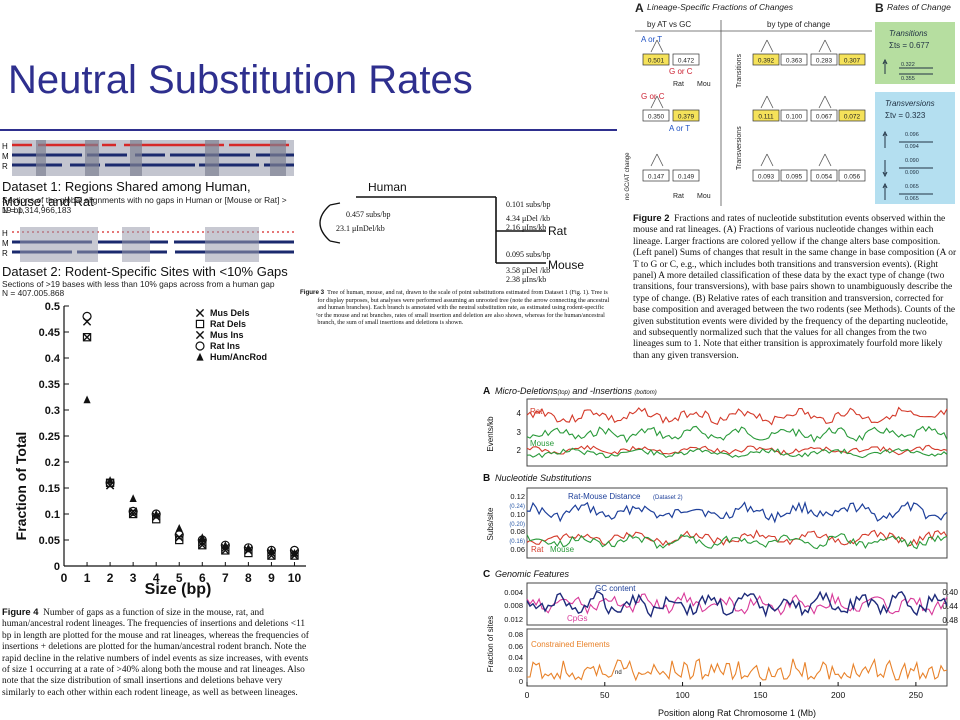  What do you see at coordinates (737, 512) in the screenshot?
I see `rat-mouse-distance-line` at bounding box center [737, 512].